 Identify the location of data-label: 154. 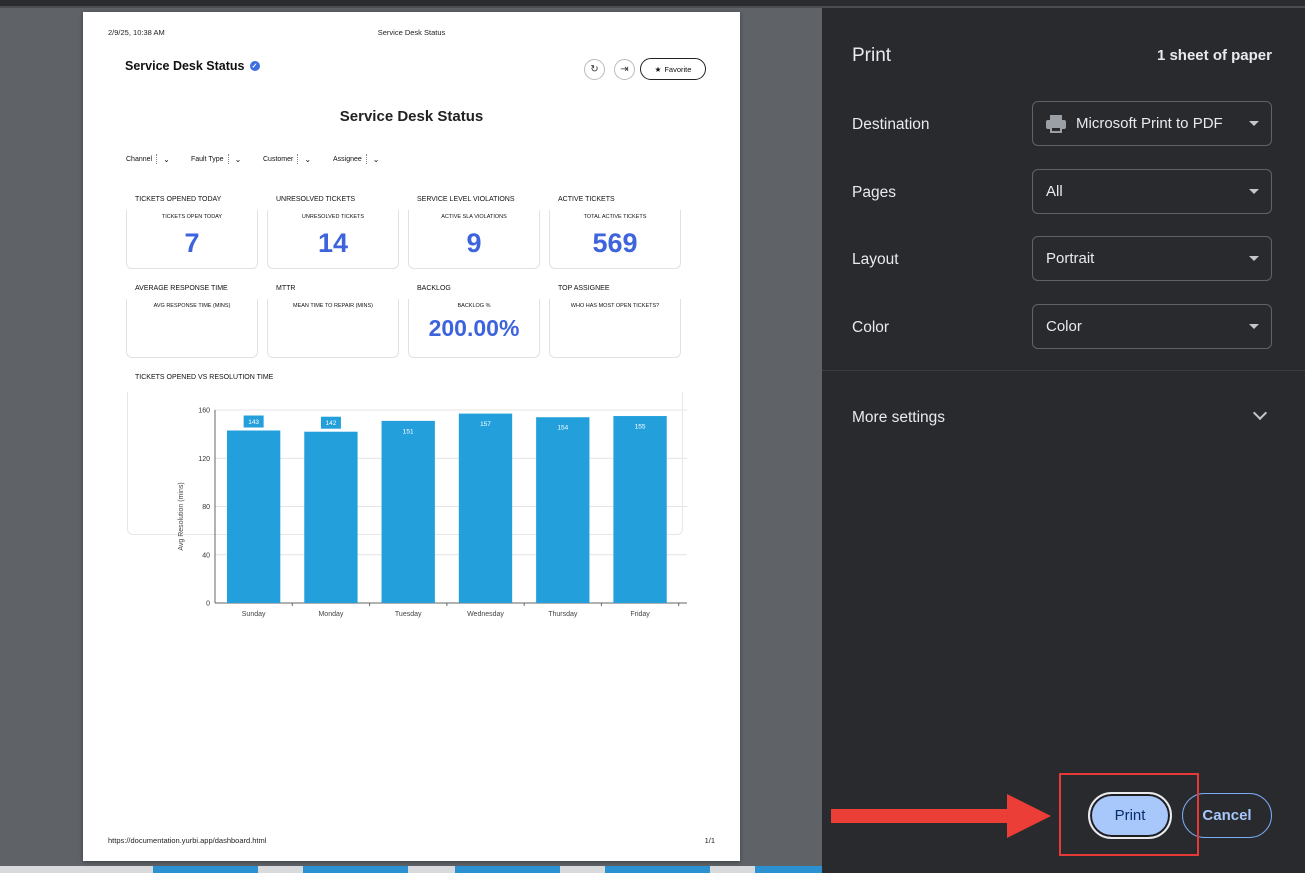
(562, 428).